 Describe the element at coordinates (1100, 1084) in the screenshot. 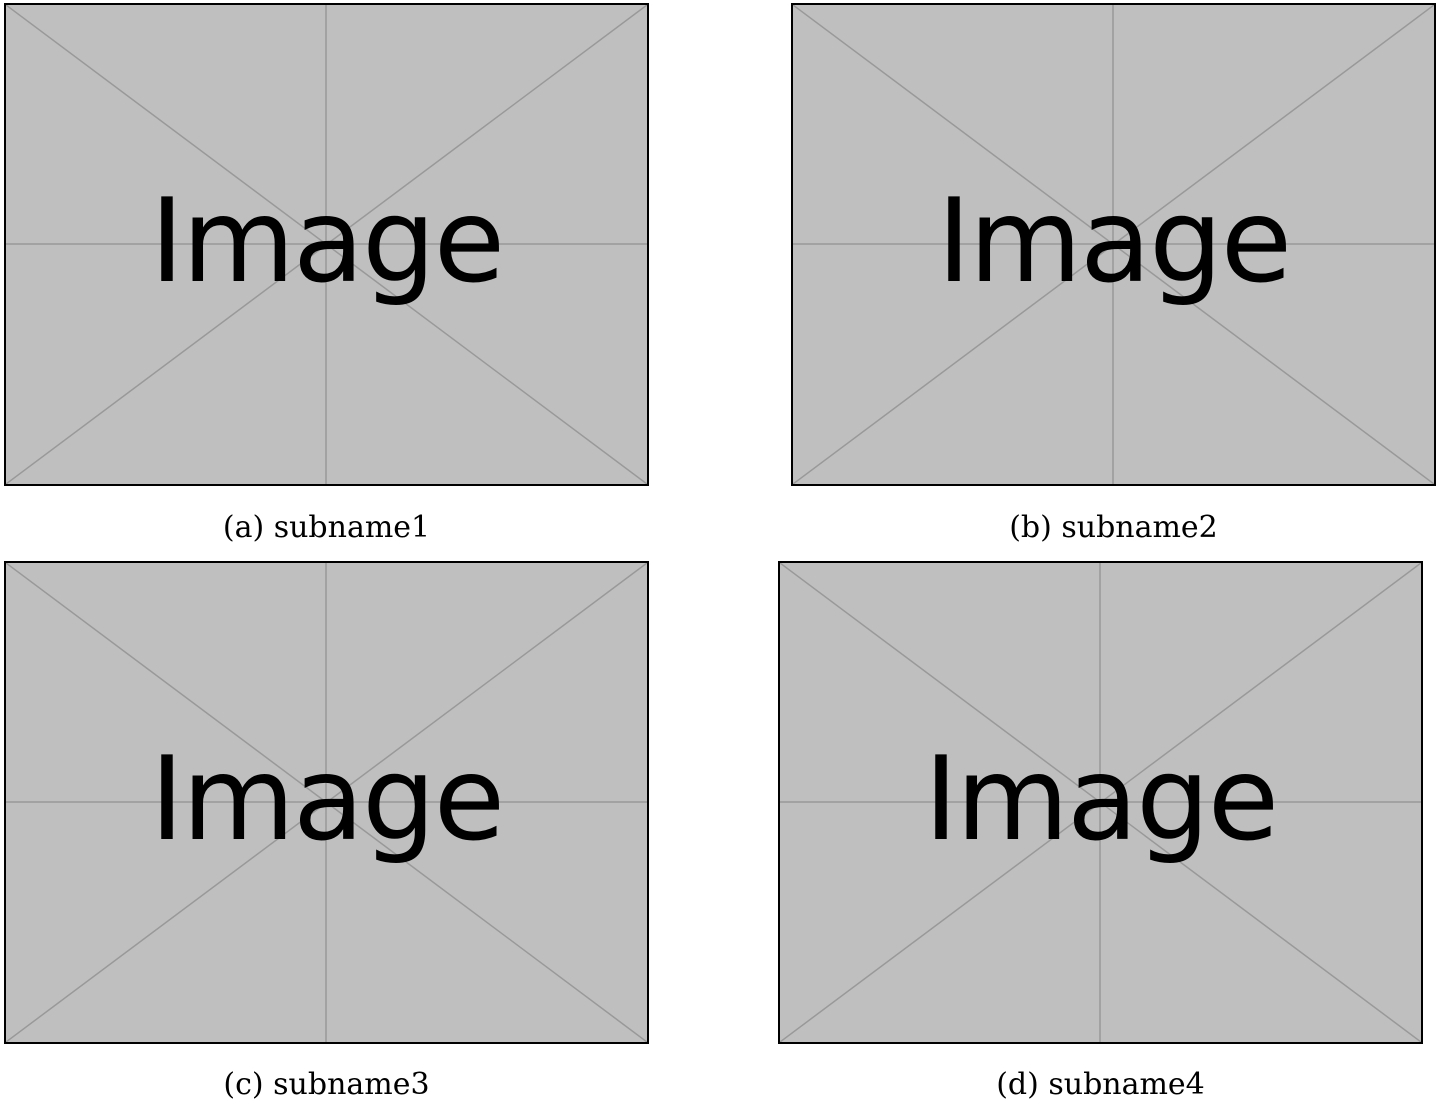

I see `caption-d: (d) subname4` at that location.